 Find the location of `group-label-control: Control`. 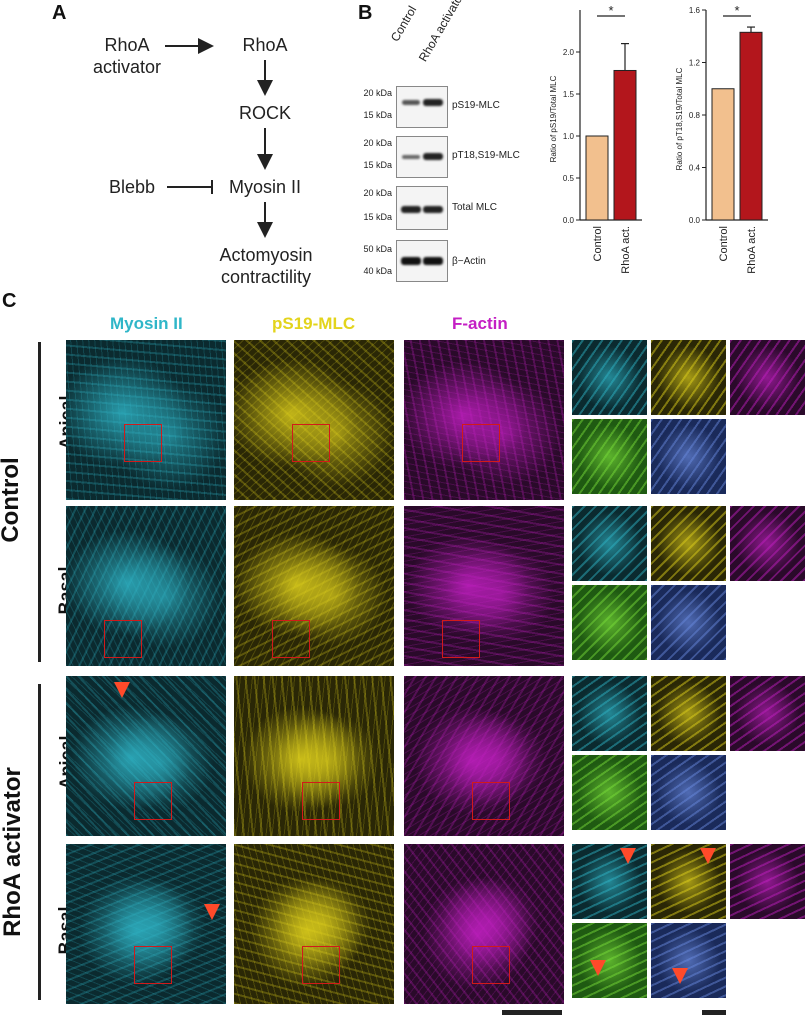

group-label-control: Control is located at coordinates (12, 500).